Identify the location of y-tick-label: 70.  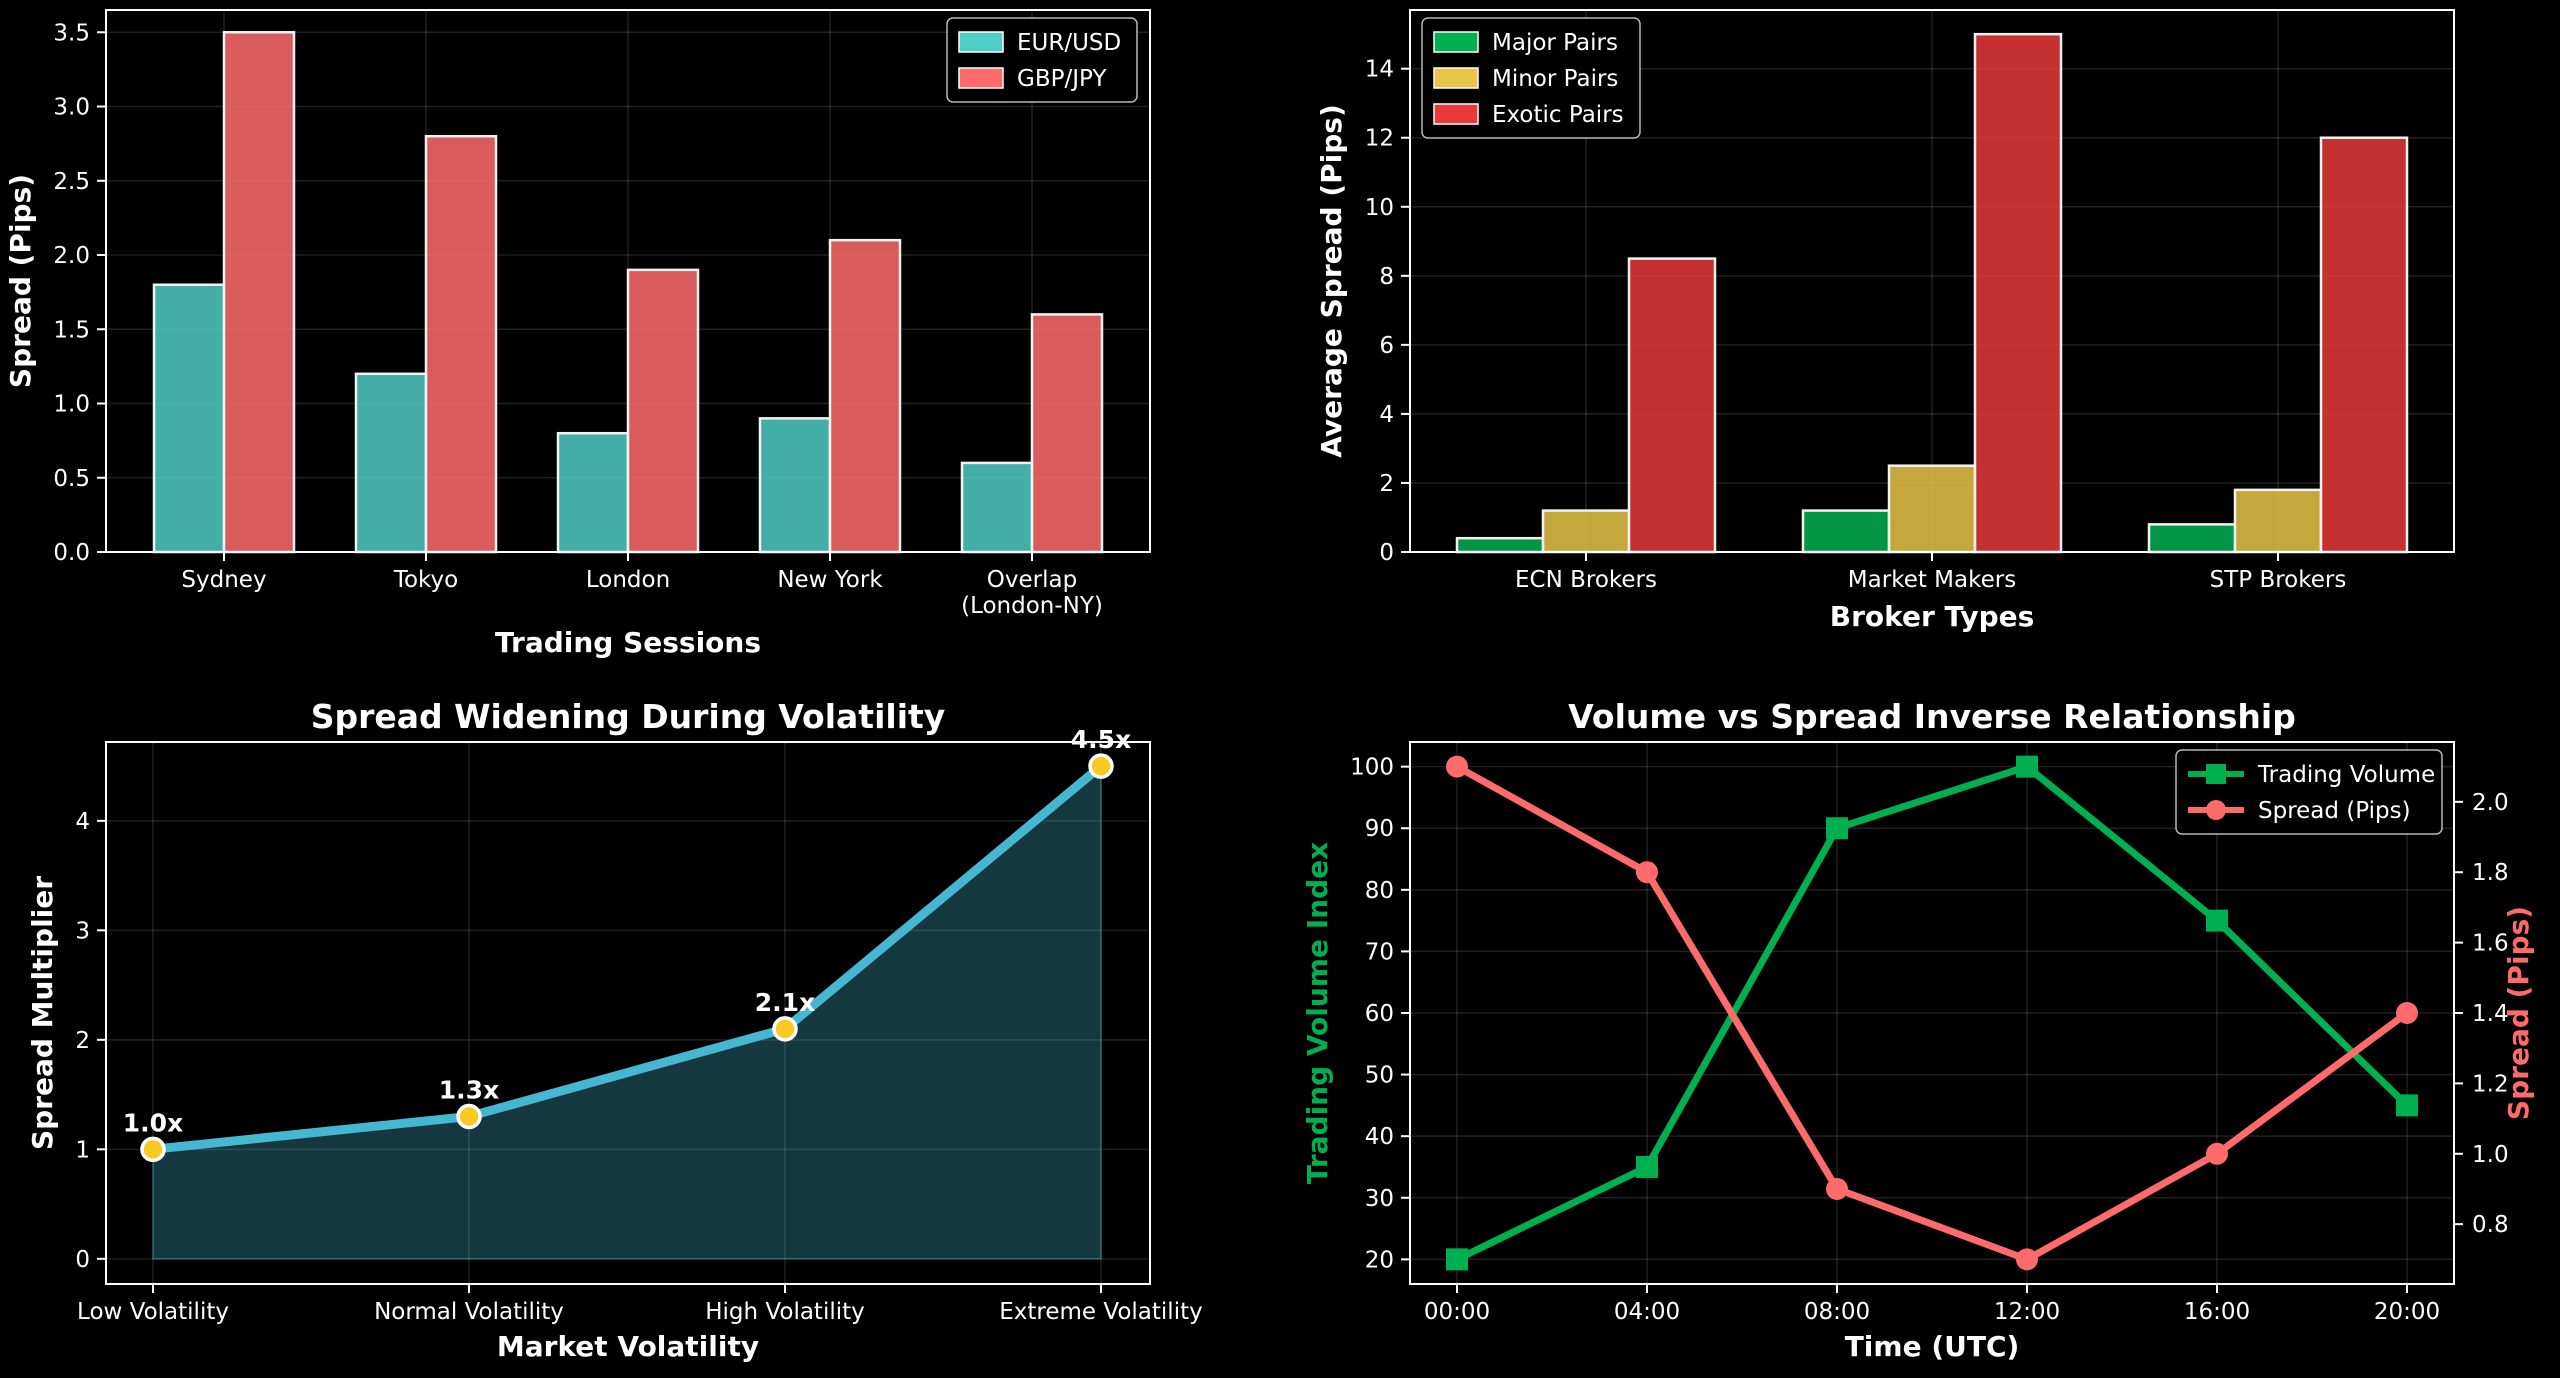
(1379, 952).